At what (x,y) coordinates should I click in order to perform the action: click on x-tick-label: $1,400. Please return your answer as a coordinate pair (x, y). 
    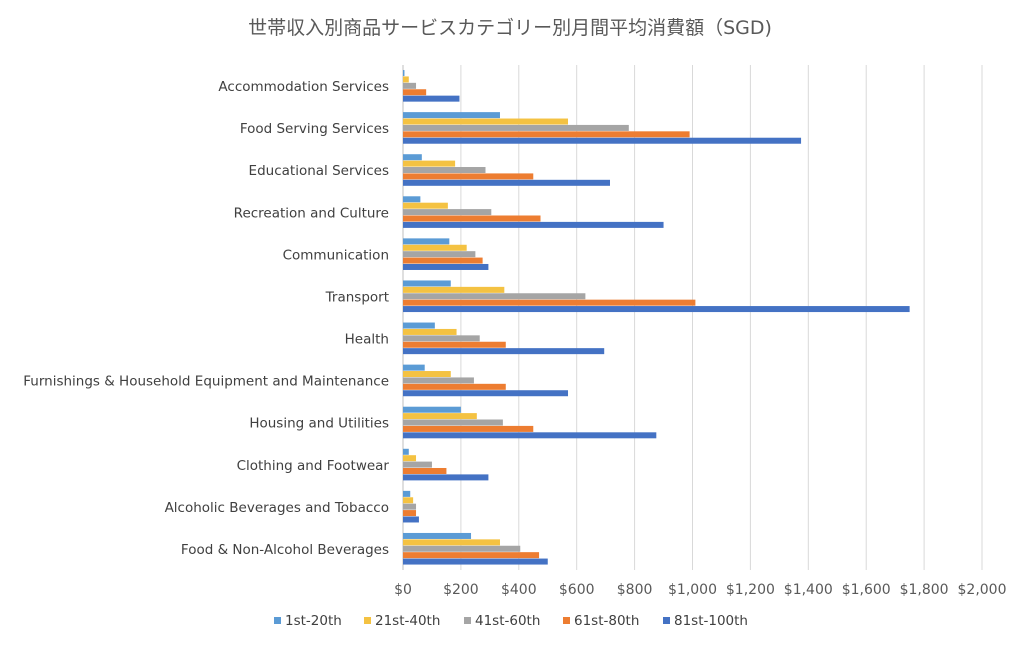
    Looking at the image, I should click on (808, 590).